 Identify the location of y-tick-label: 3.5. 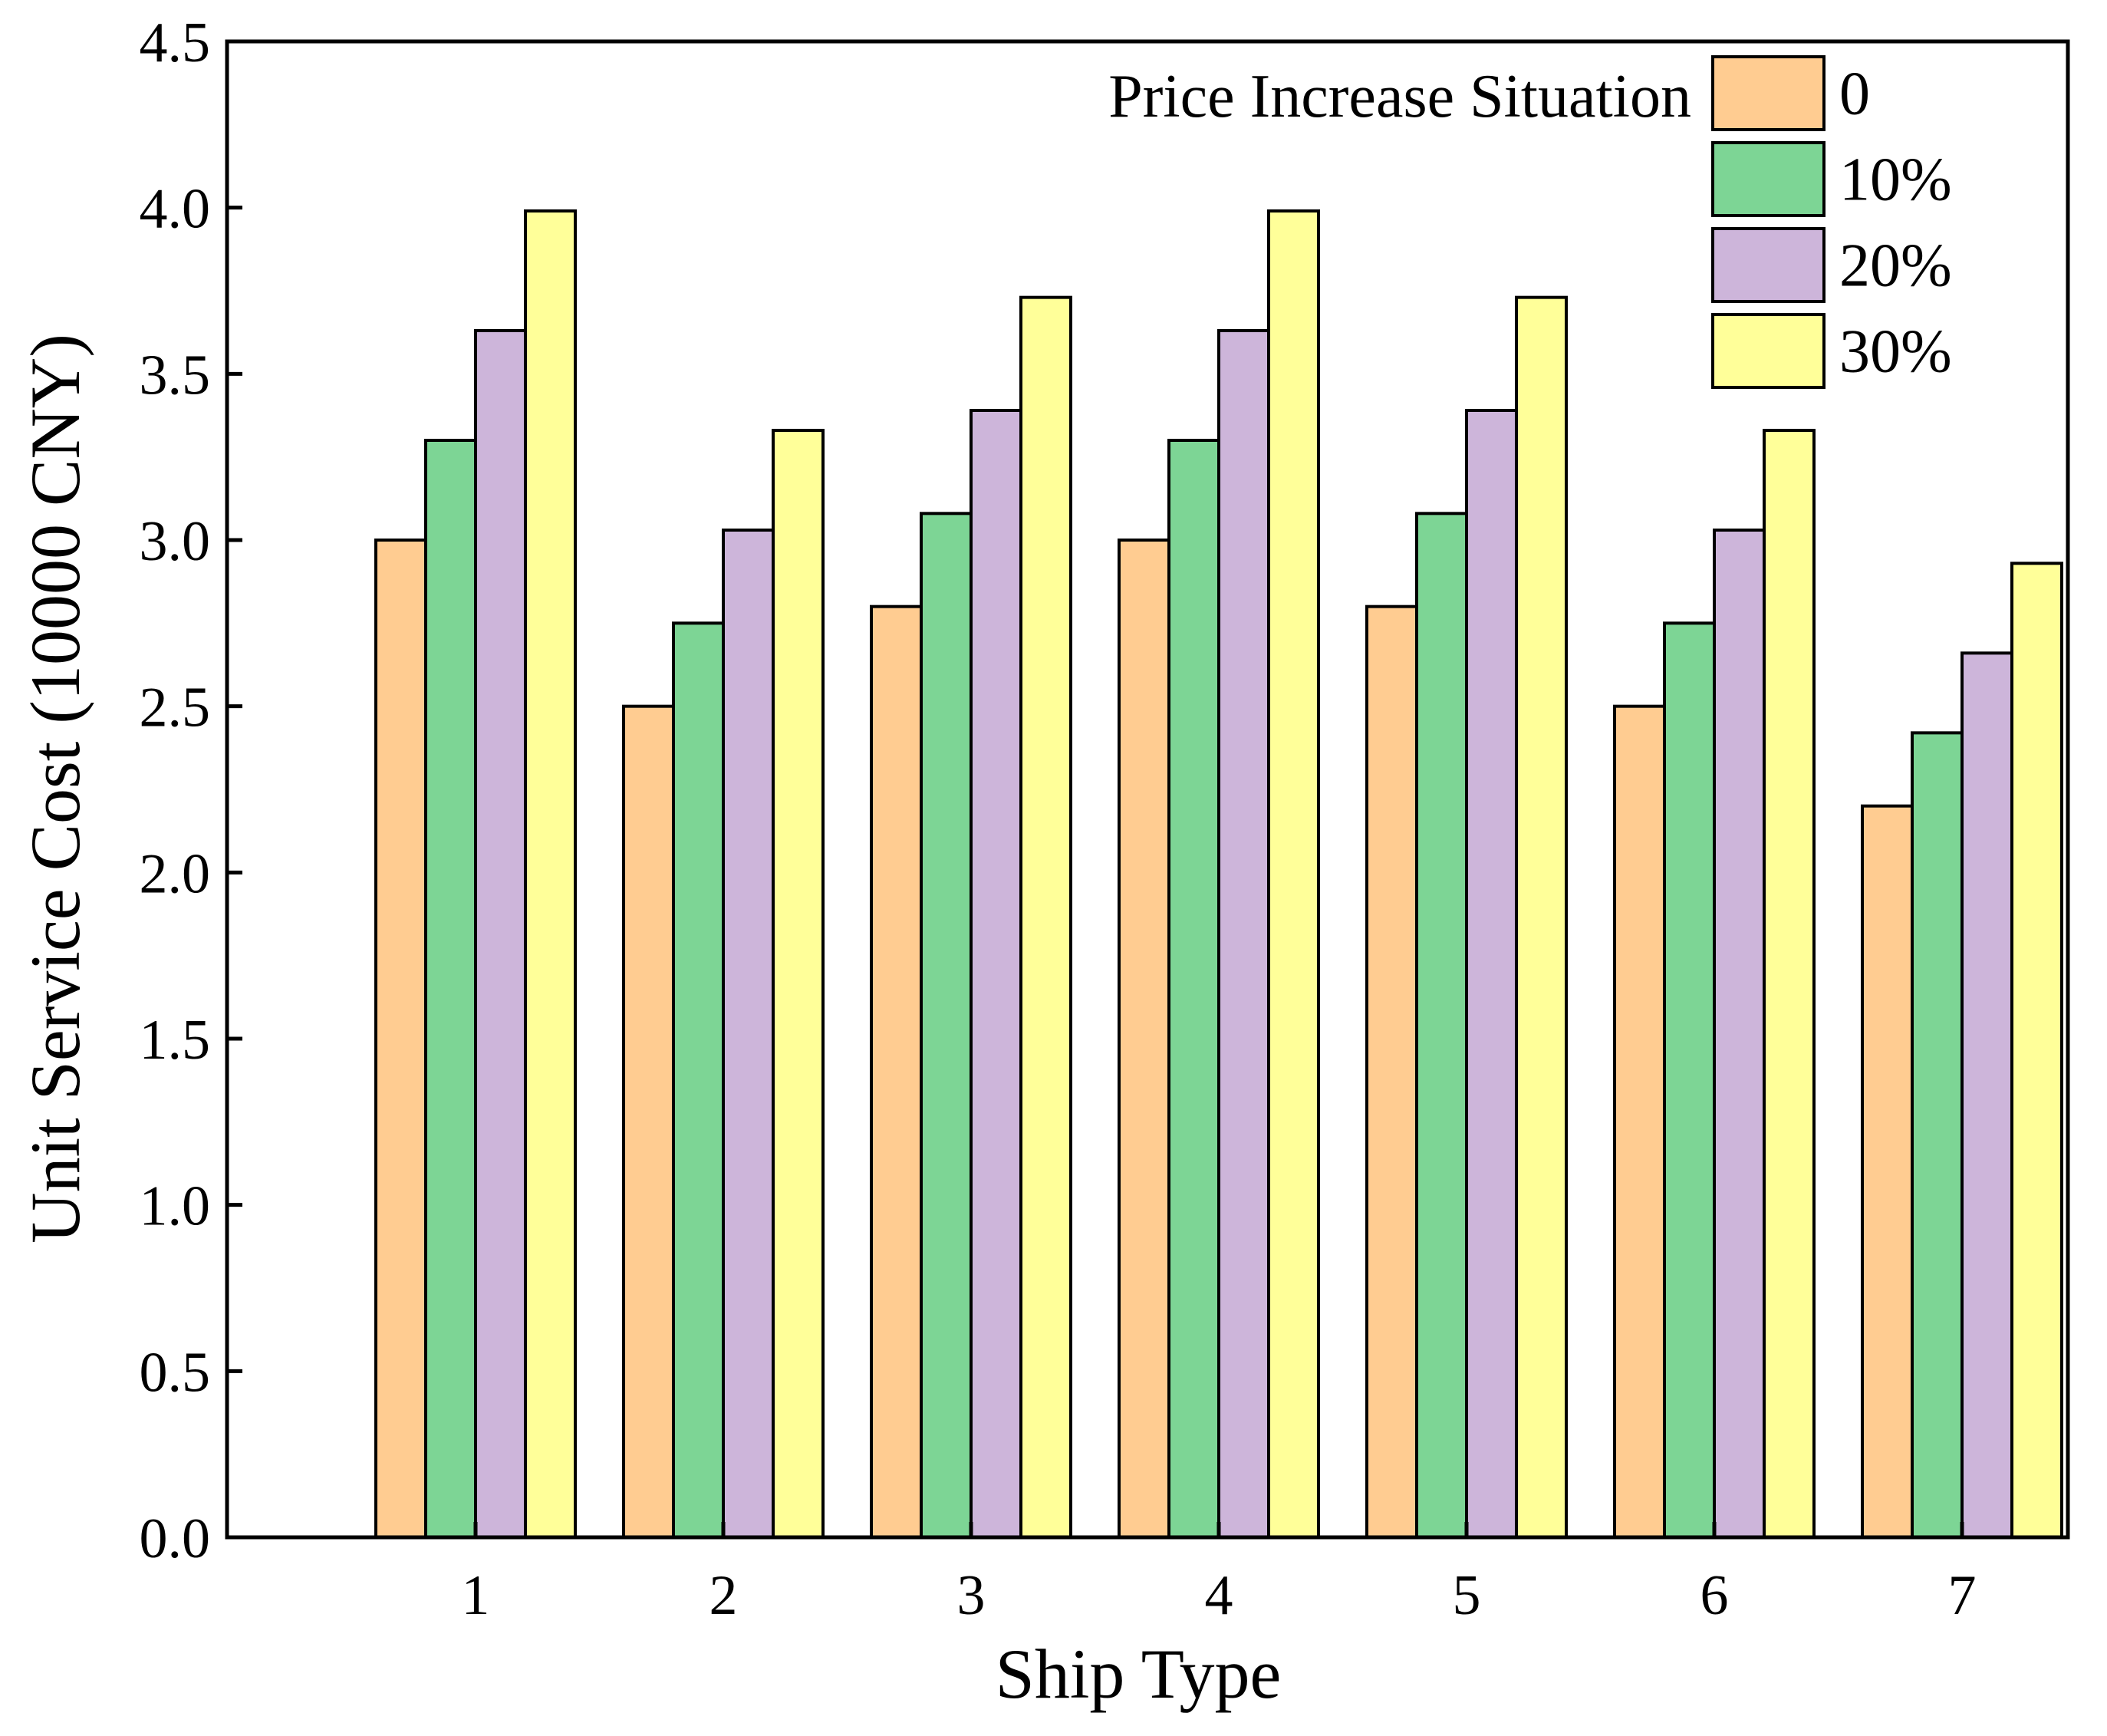
(175, 375).